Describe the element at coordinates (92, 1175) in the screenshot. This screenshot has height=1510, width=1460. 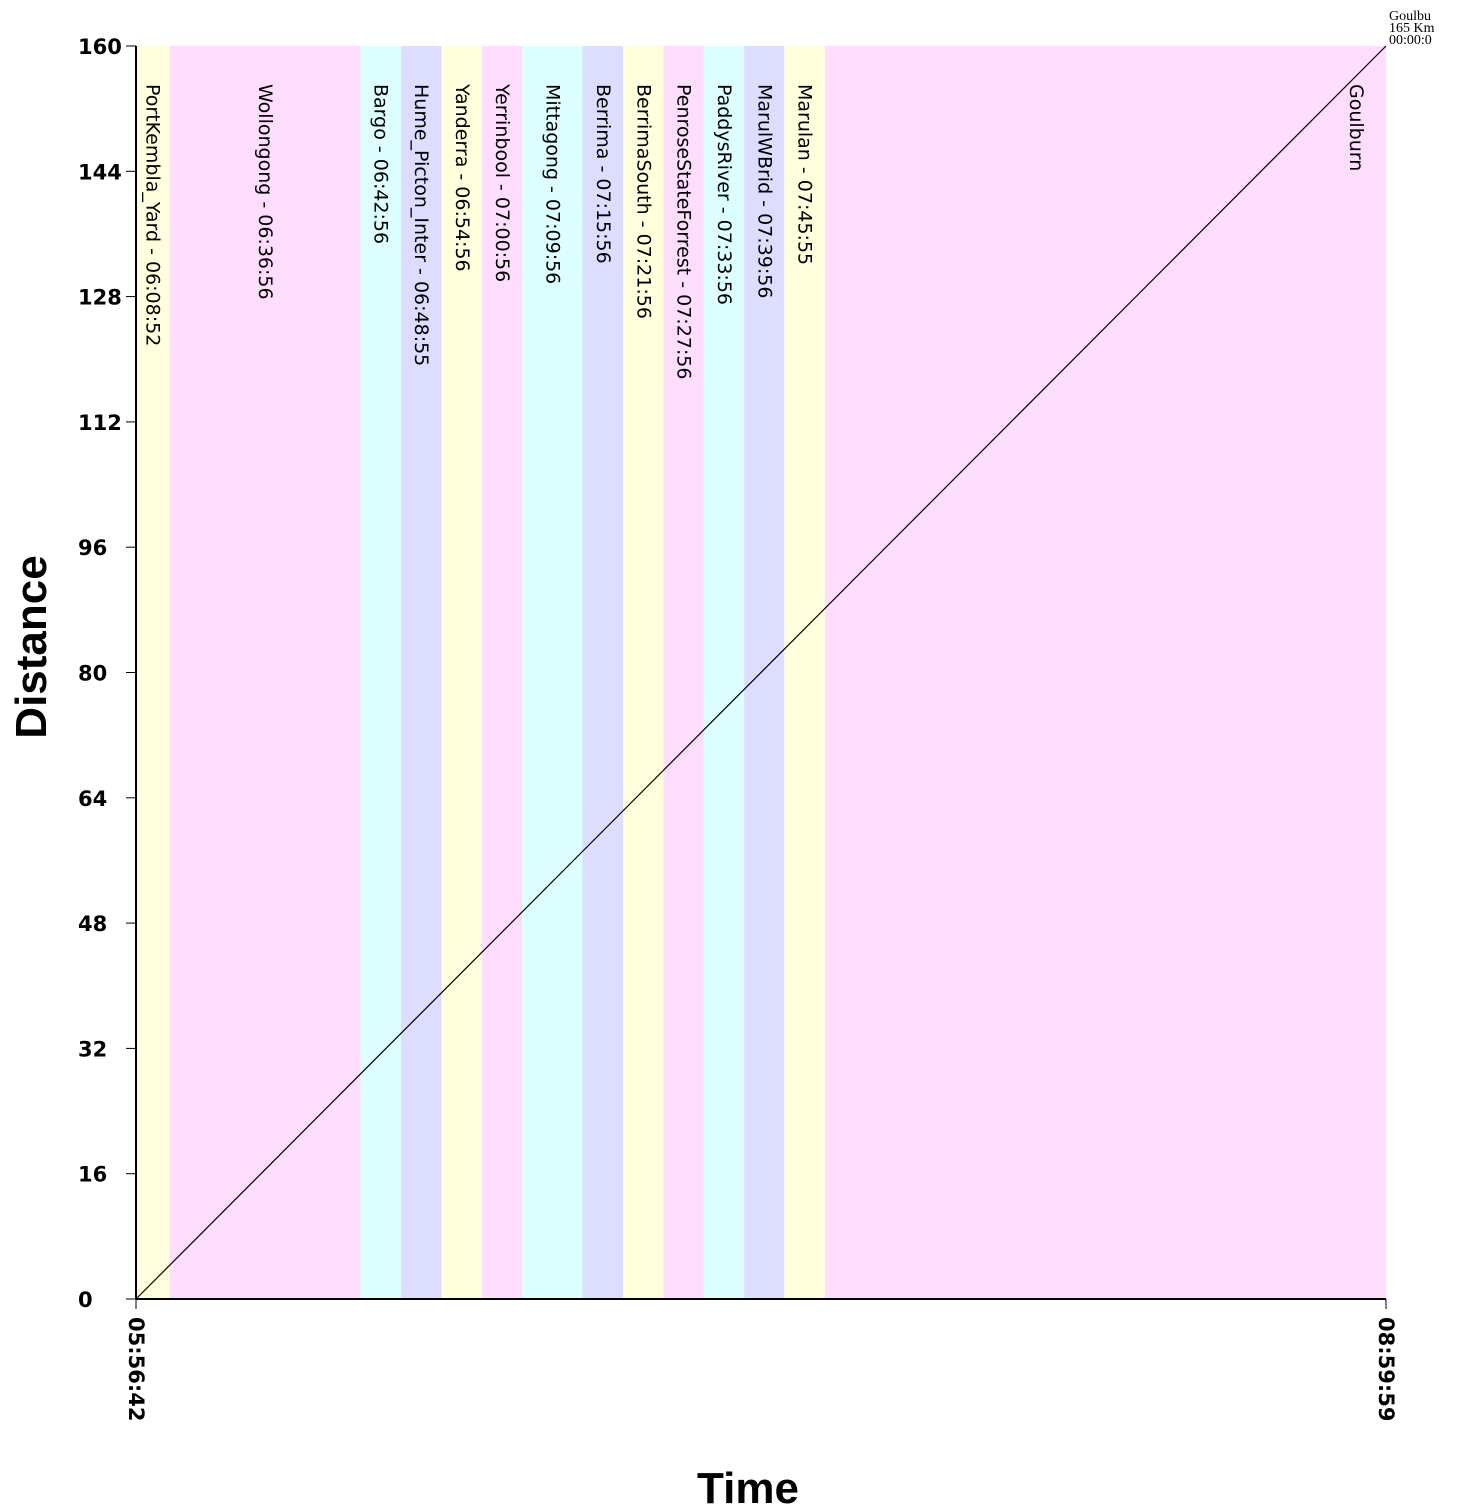
I see `y-tick-label: 16` at that location.